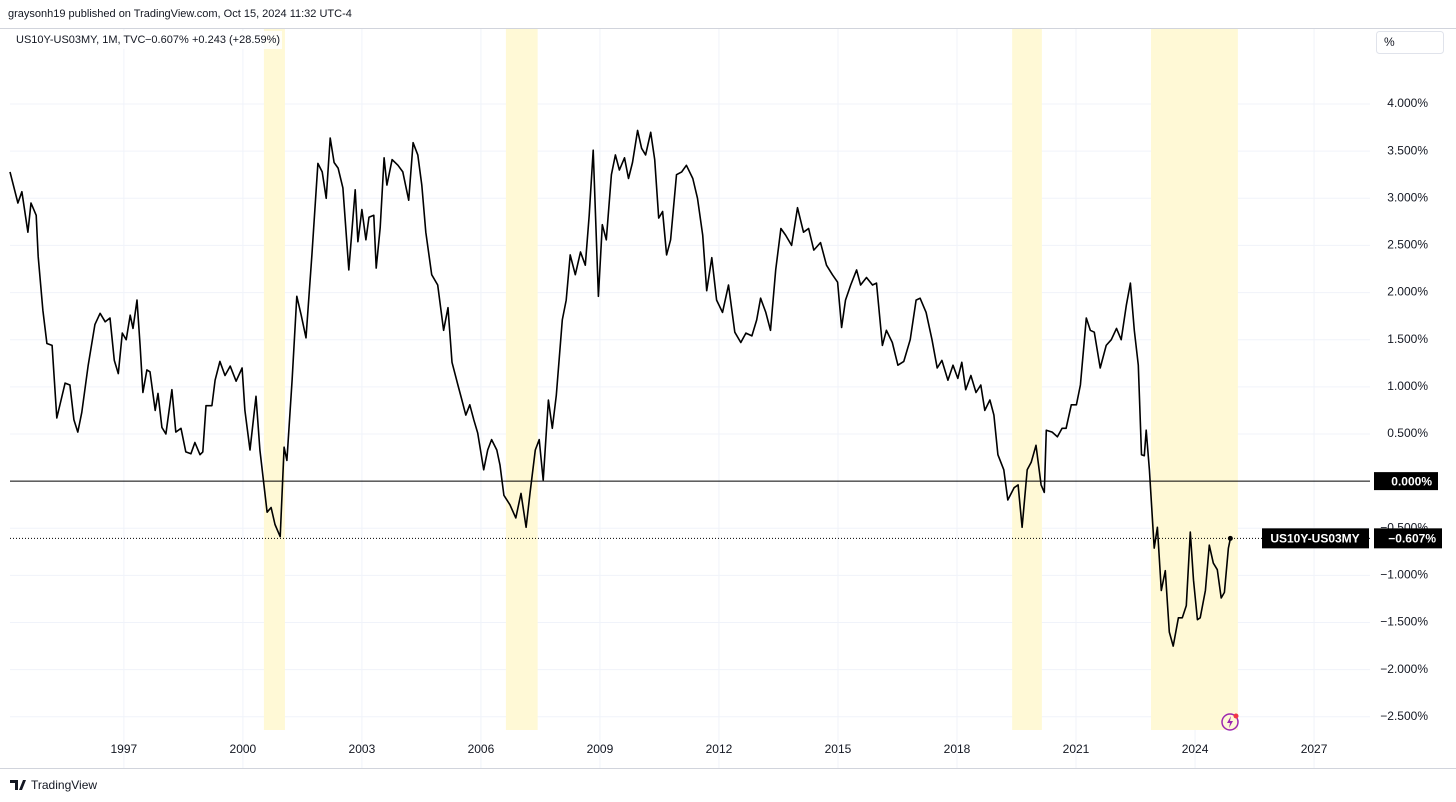 This screenshot has width=1456, height=802. I want to click on x-tick-label: 2027, so click(1314, 749).